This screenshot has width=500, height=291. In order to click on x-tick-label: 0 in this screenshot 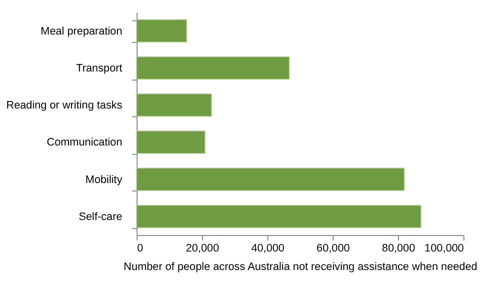, I will do `click(140, 248)`.